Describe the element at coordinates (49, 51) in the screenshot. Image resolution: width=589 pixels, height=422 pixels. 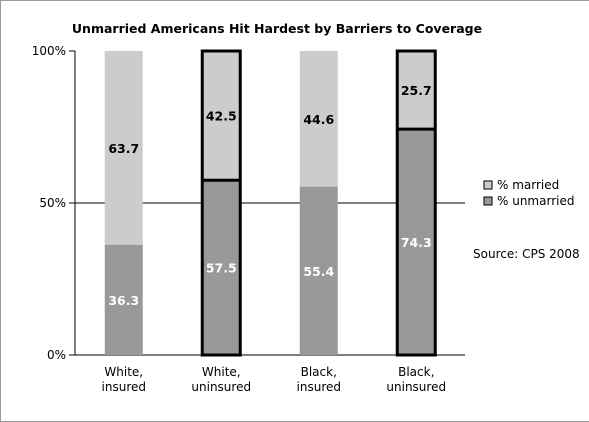
I see `y-tick-label: 100%` at that location.